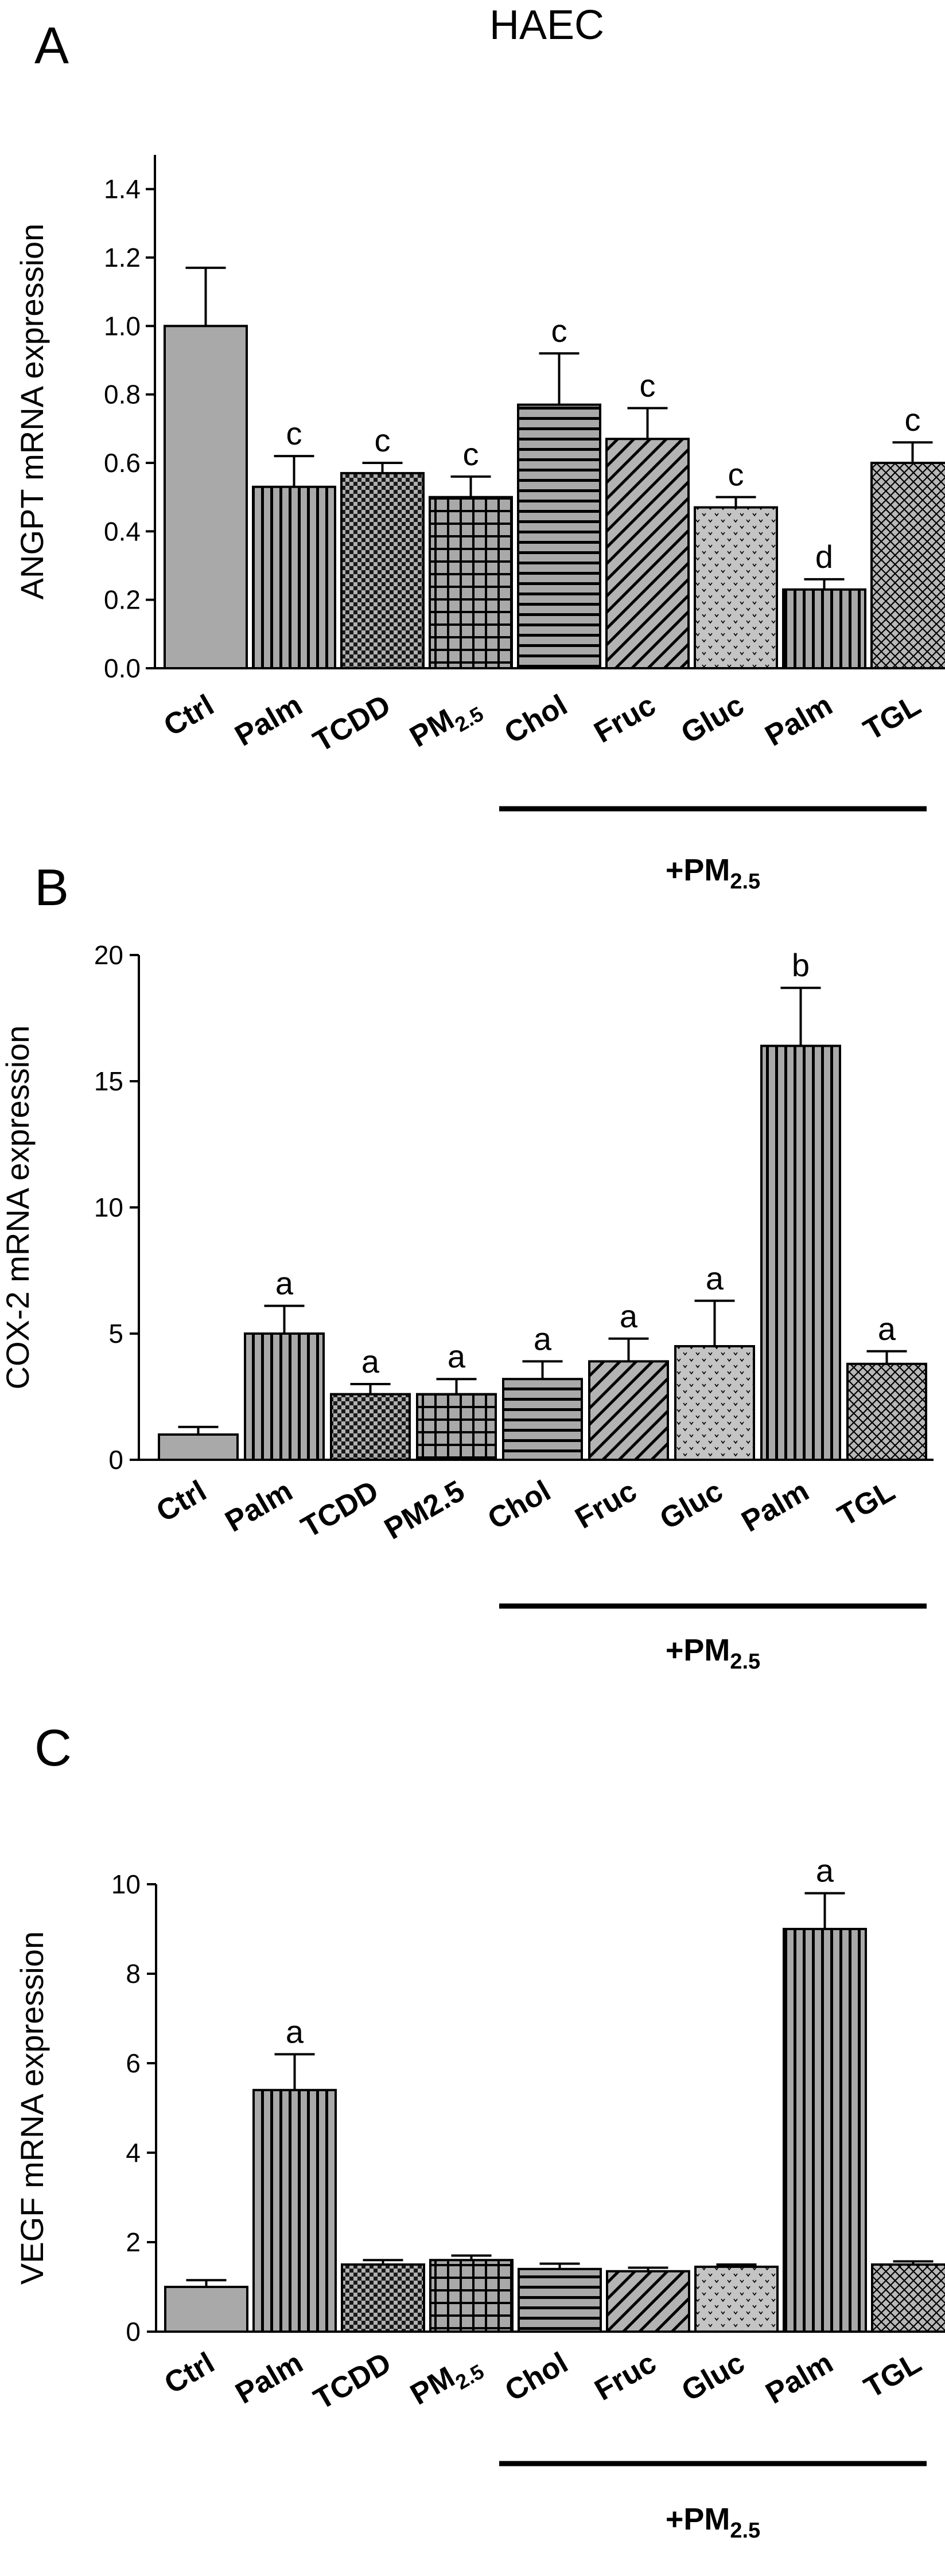 This screenshot has height=2576, width=945. What do you see at coordinates (133, 2063) in the screenshot?
I see `y-tick-label: 6` at bounding box center [133, 2063].